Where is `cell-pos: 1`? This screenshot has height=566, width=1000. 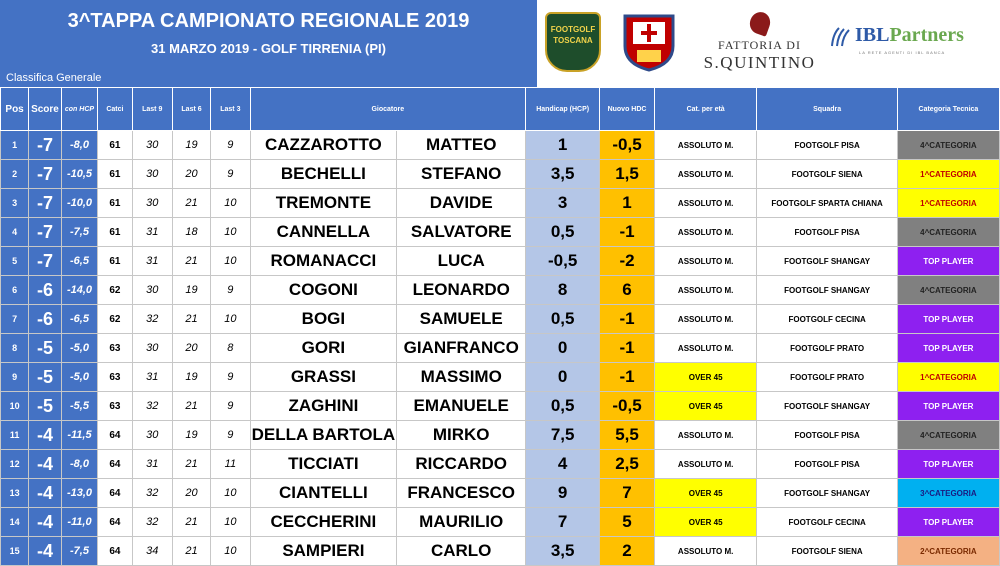
cell-pos: 1 is located at coordinates (15, 145).